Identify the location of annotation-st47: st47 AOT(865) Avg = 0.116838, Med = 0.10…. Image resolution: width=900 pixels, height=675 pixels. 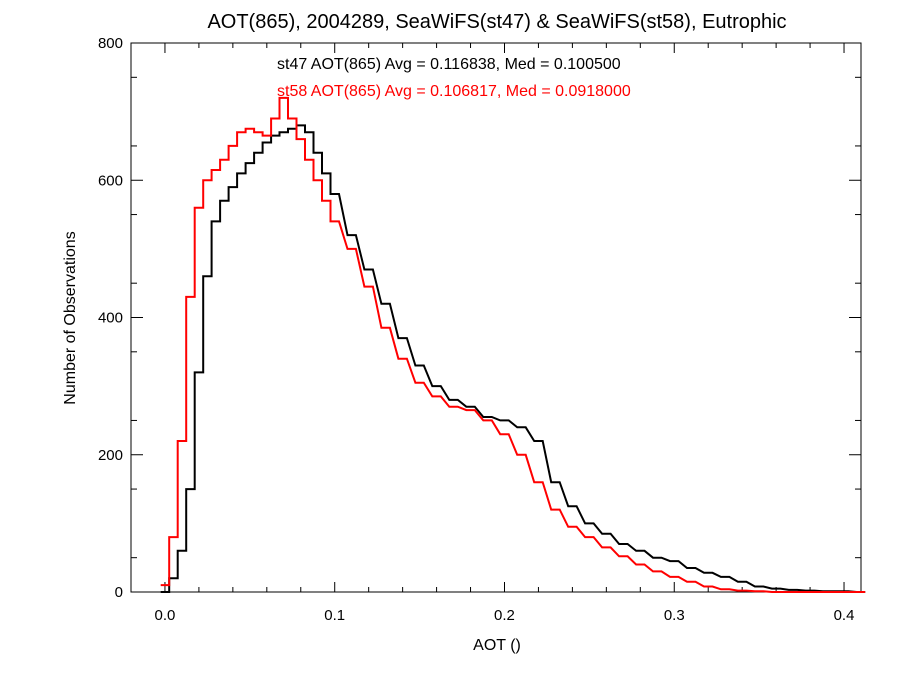
(449, 64).